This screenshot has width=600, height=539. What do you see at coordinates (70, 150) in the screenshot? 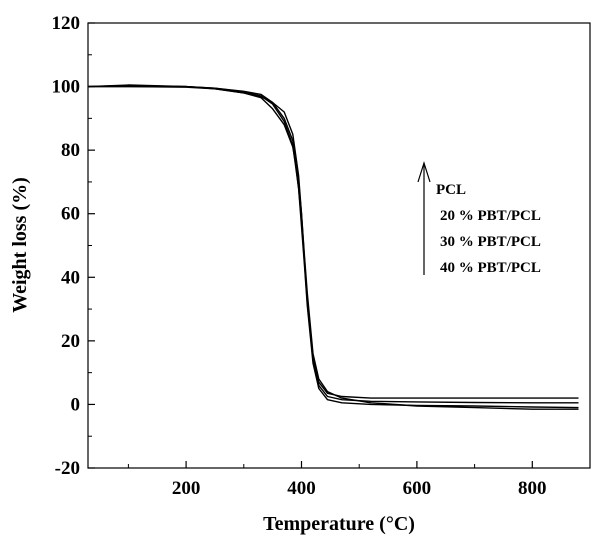
I see `y-tick-label: 80` at bounding box center [70, 150].